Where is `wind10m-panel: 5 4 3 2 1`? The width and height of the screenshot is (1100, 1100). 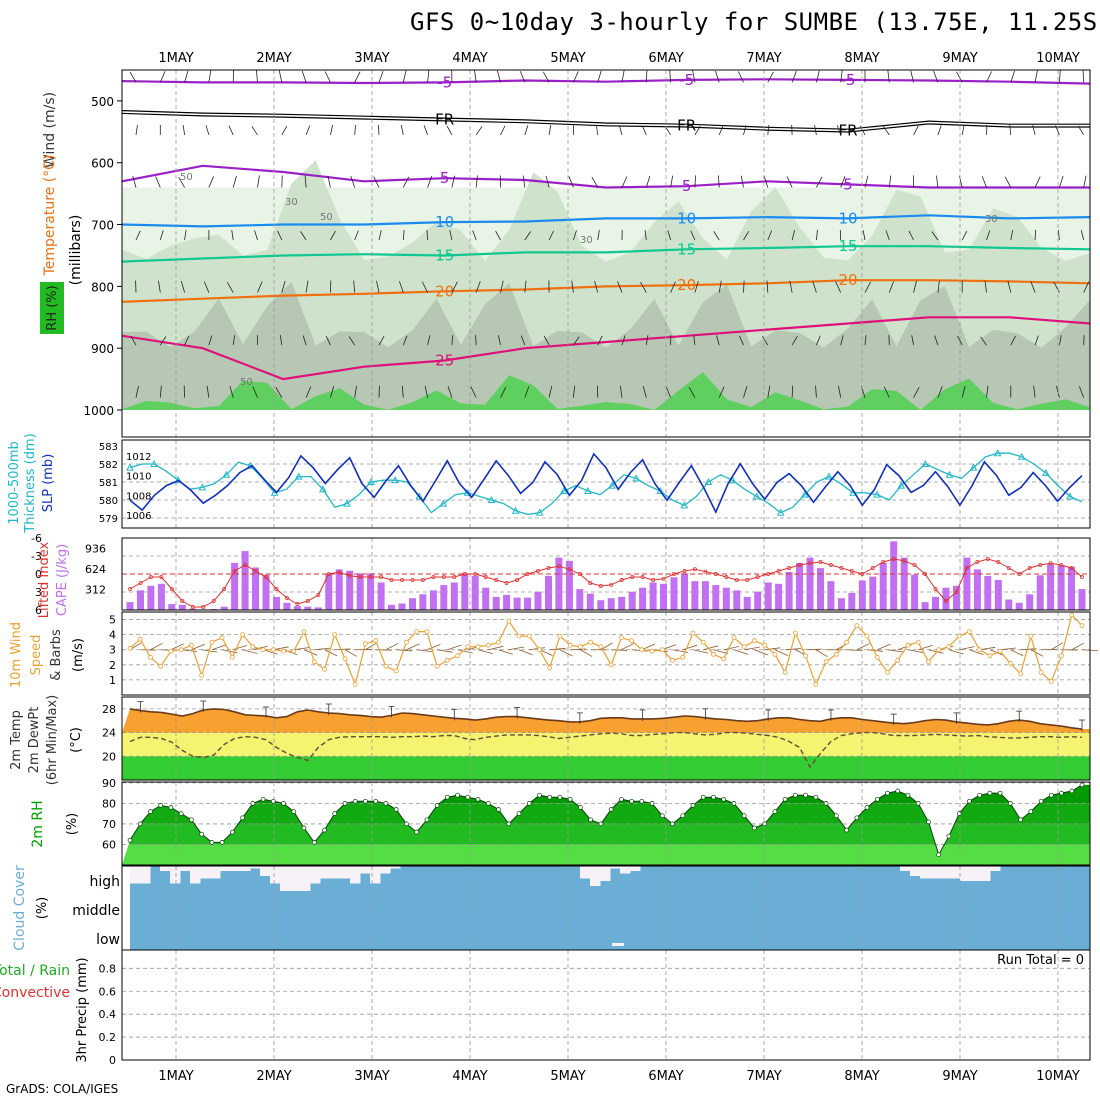
wind10m-panel: 5 4 3 2 1 is located at coordinates (603, 653).